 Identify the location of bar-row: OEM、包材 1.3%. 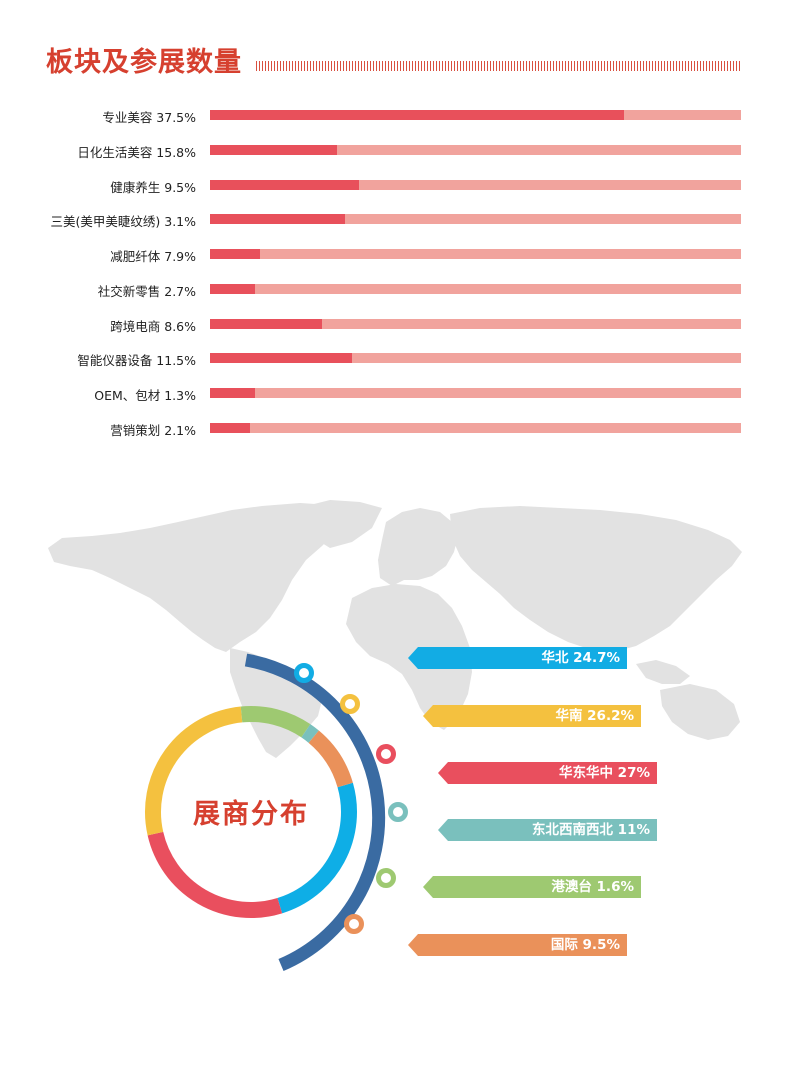
(397, 395).